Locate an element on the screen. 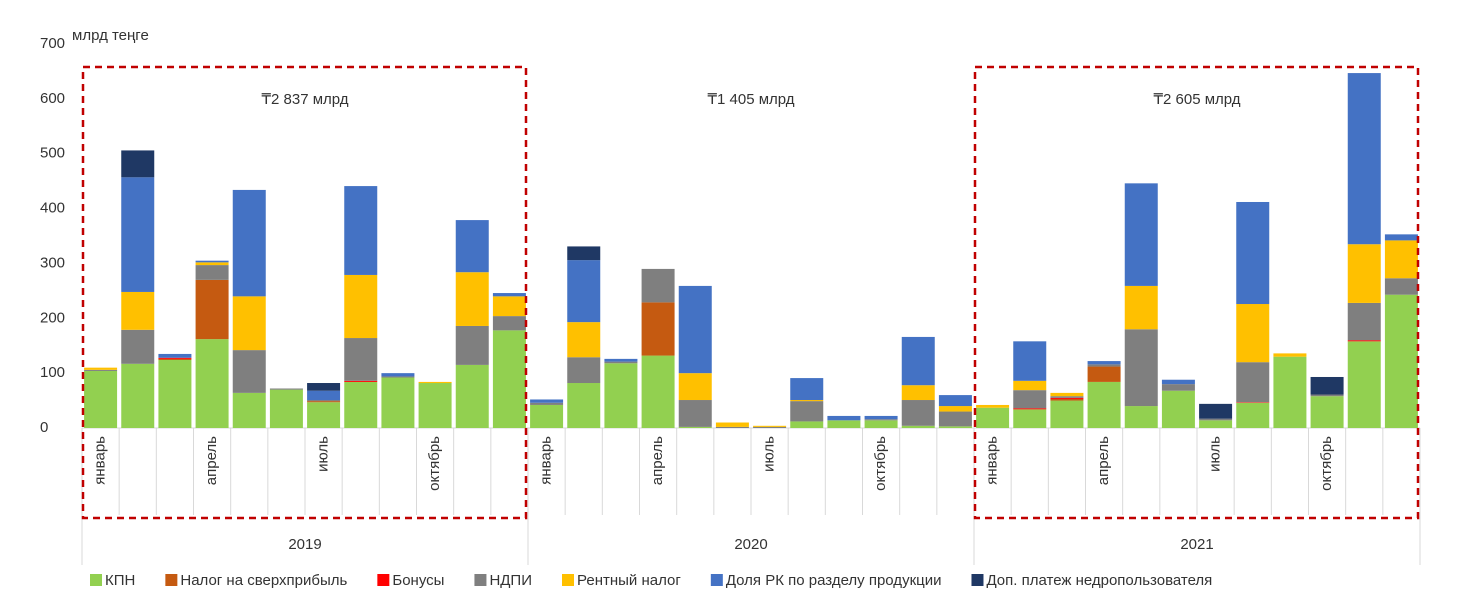  legend-label: НДПИ is located at coordinates (510, 580).